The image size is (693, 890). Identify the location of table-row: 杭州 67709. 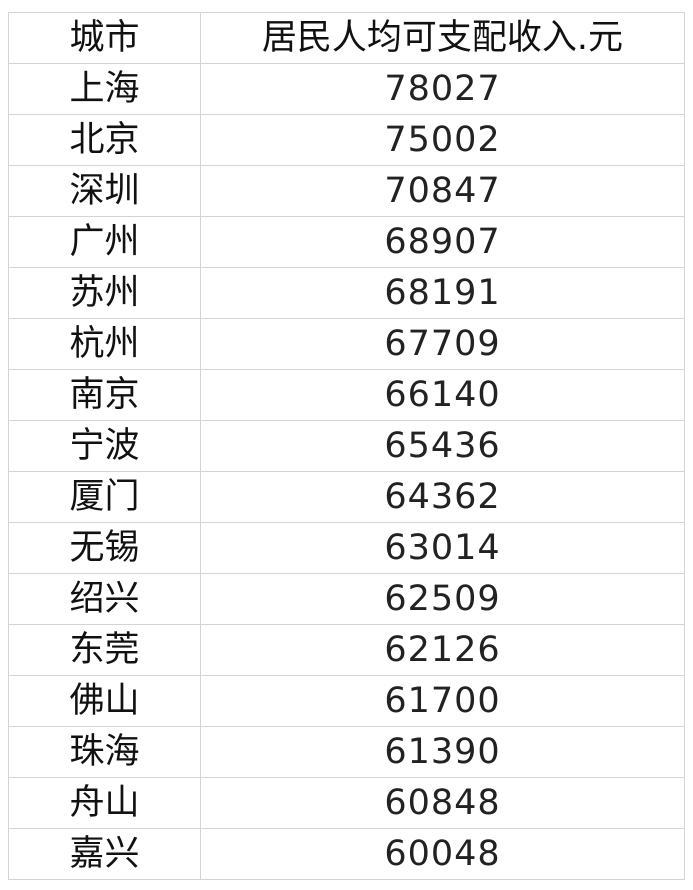
(346, 344).